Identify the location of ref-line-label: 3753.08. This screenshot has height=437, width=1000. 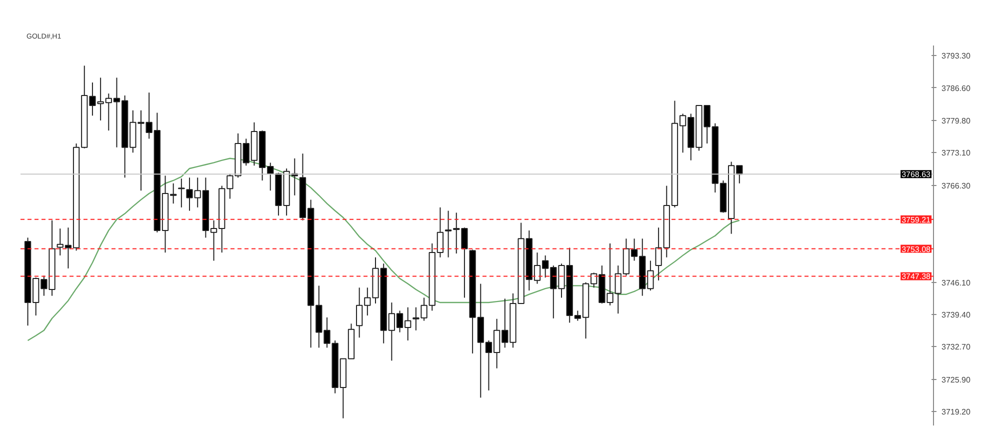
(917, 249).